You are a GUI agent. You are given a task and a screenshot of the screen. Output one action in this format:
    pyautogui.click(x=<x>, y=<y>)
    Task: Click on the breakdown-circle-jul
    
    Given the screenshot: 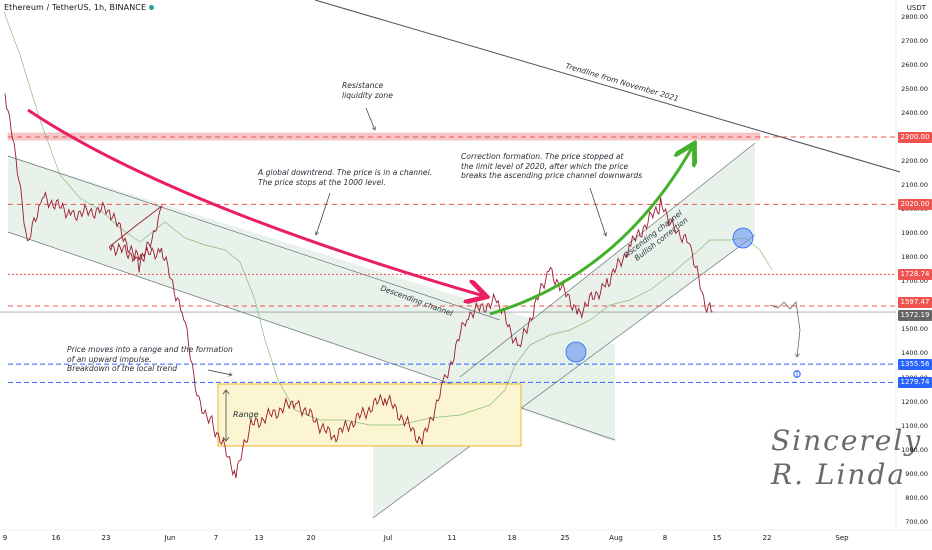 What is the action you would take?
    pyautogui.click(x=576, y=352)
    